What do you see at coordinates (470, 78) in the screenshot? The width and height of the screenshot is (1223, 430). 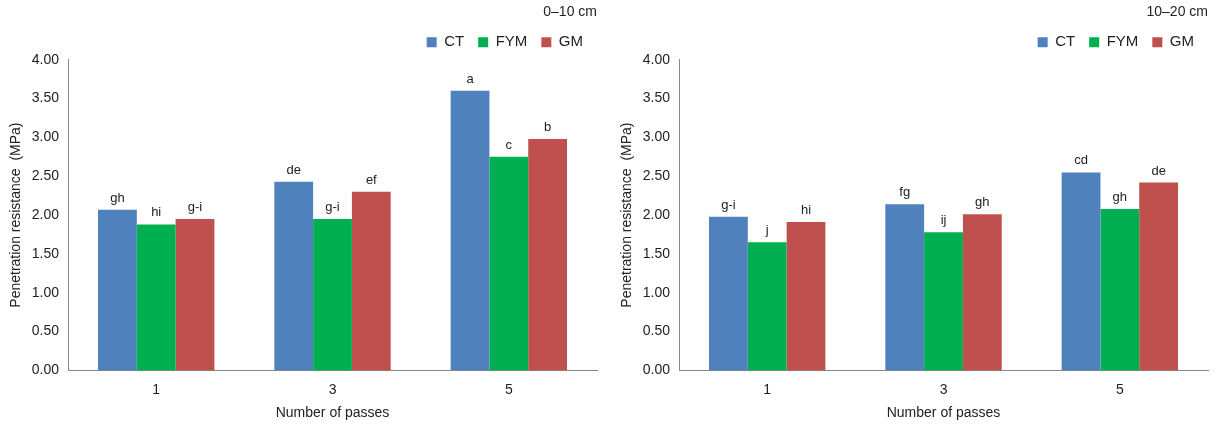 I see `data-label: a` at bounding box center [470, 78].